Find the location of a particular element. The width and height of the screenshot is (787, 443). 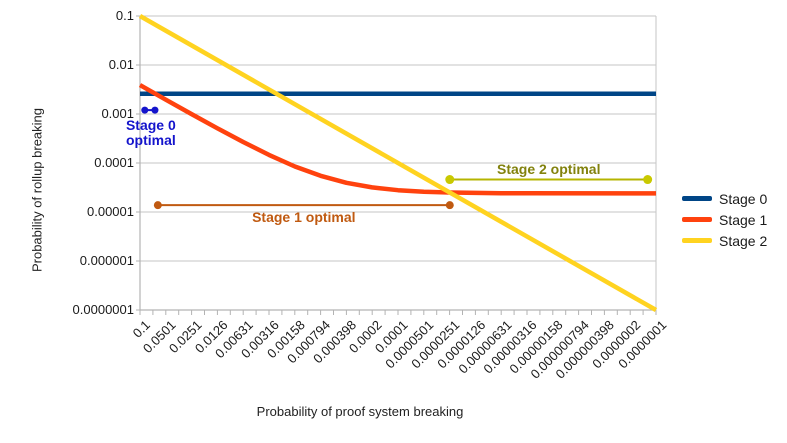

legend-item-stage-1: Stage 1 is located at coordinates (724, 219).